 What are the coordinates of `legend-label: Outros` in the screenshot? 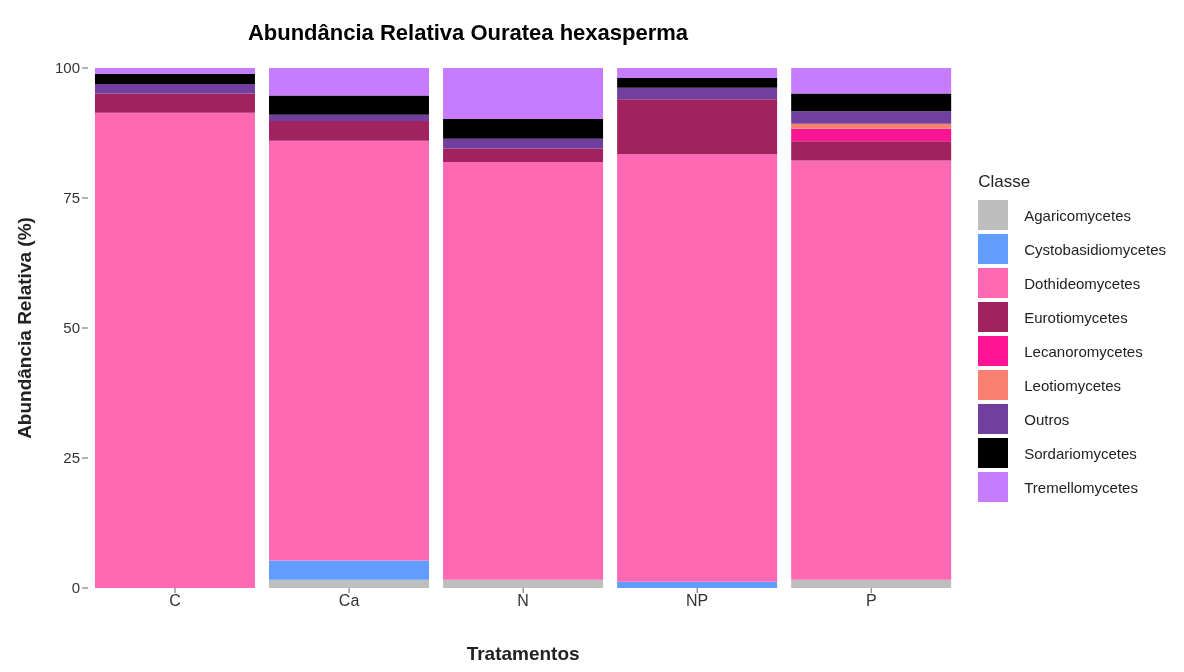 It's located at (1047, 419).